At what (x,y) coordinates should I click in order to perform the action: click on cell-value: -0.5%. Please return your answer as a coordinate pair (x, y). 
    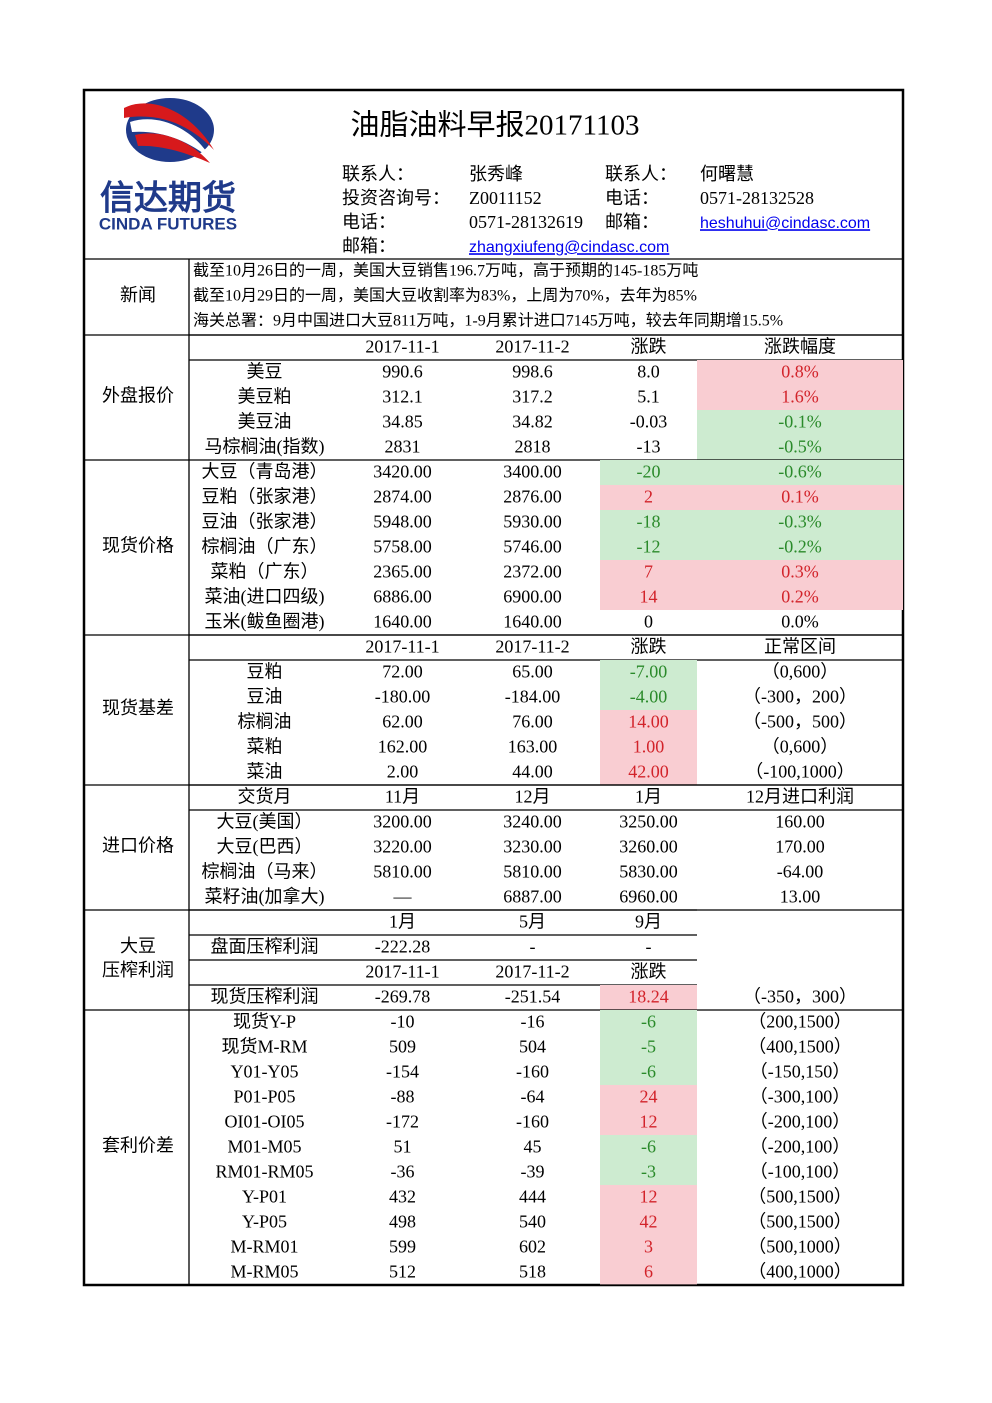
    Looking at the image, I should click on (800, 447).